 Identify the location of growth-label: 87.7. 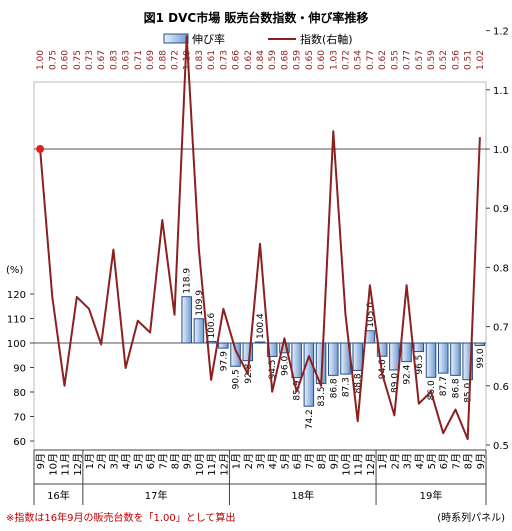
(444, 386).